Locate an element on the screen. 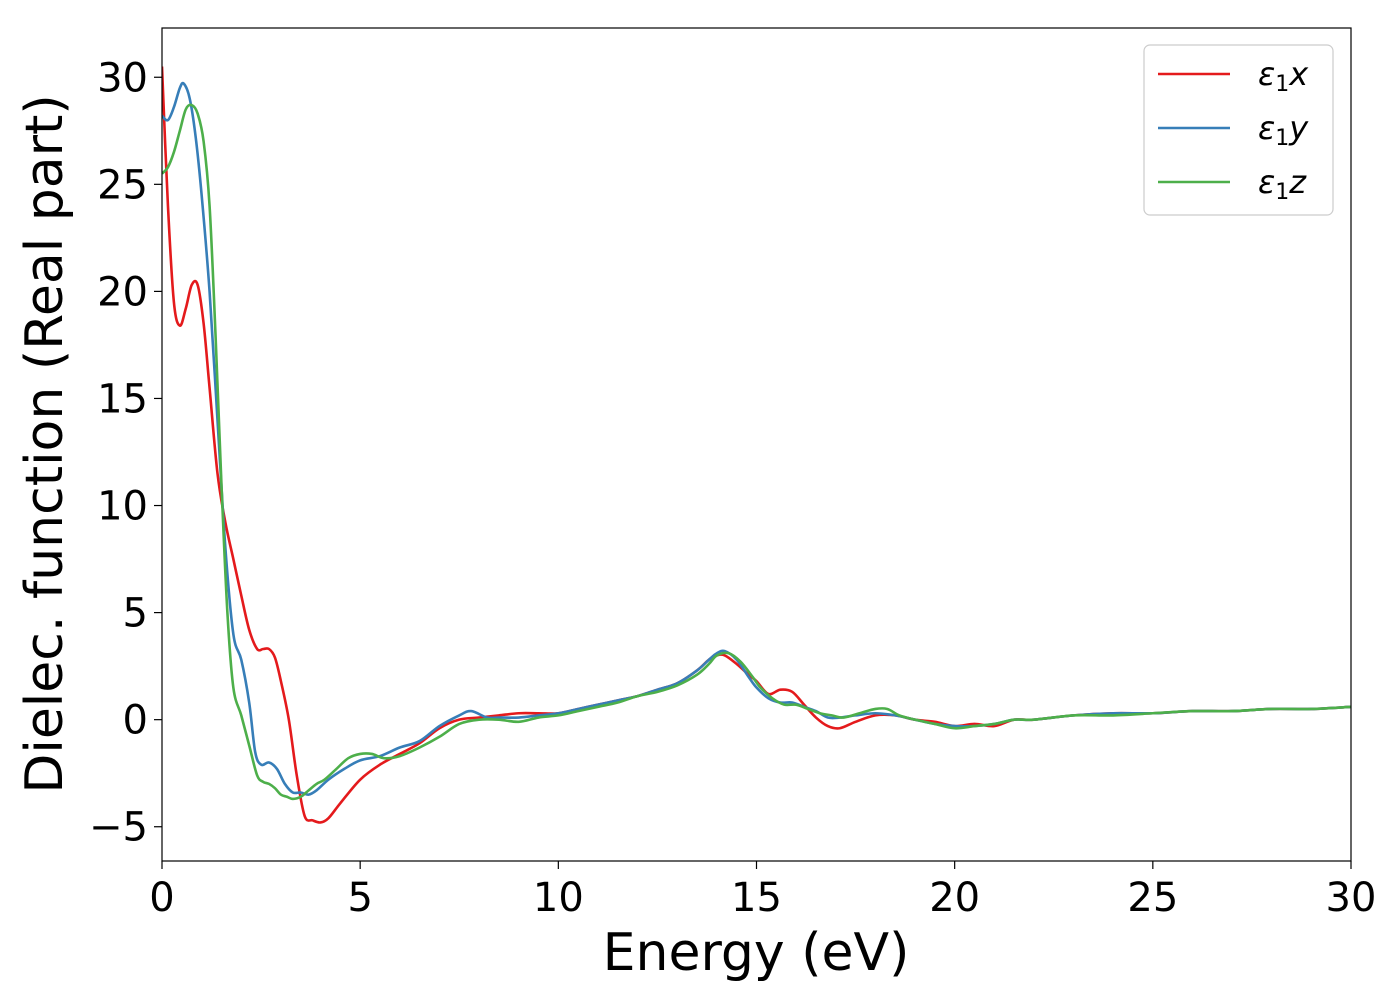  y-tick-label: 20 is located at coordinates (122, 292).